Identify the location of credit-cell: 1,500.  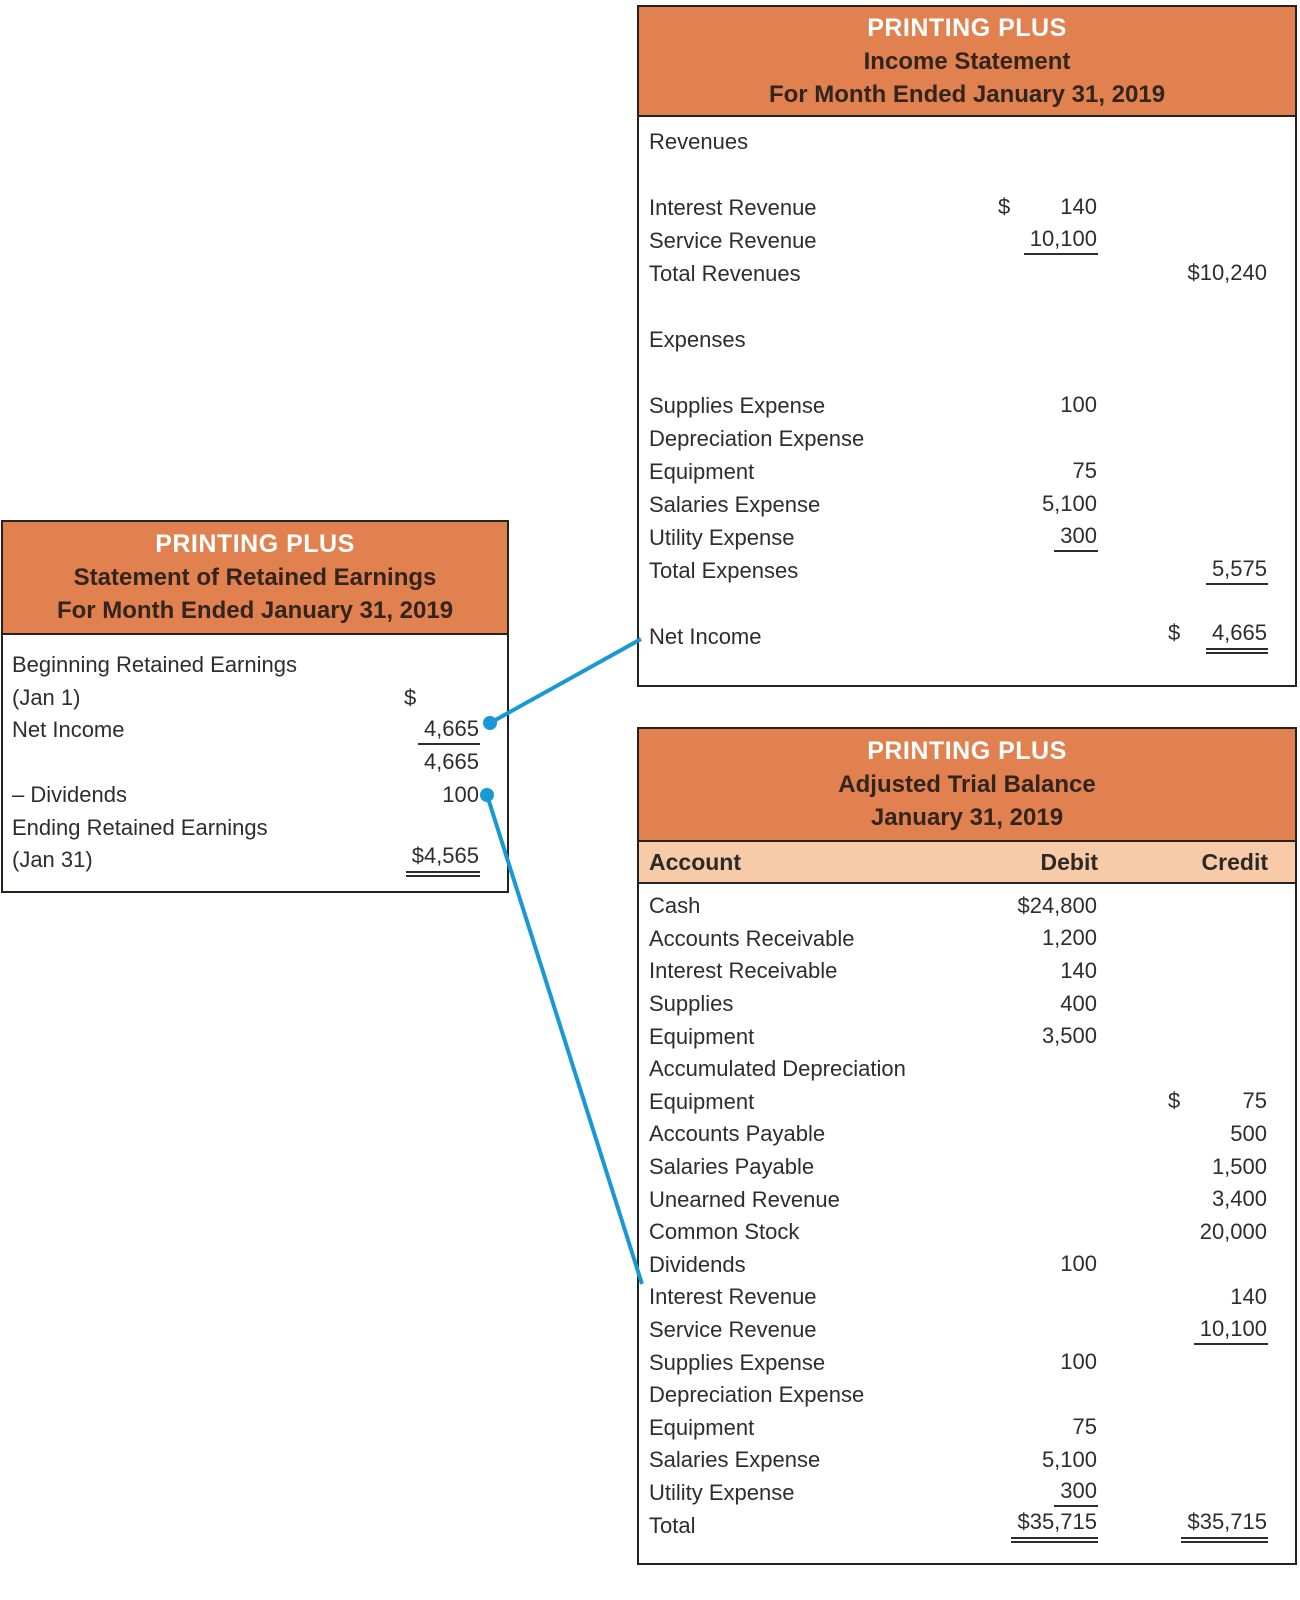
(1218, 1167).